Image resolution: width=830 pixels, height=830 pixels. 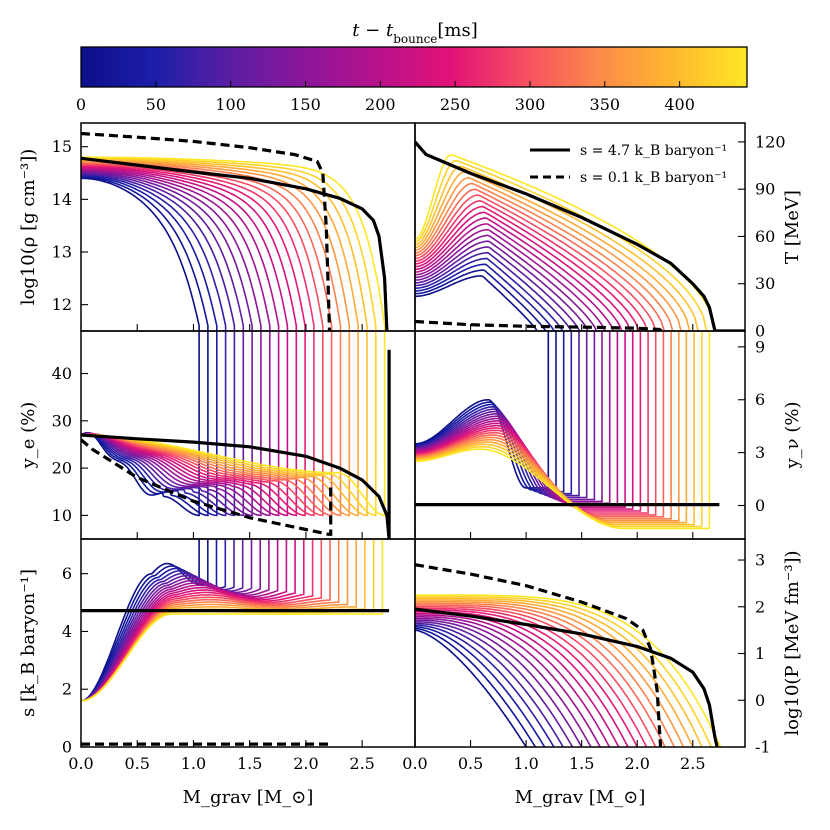 What do you see at coordinates (80, 763) in the screenshot?
I see `x-tick-label: 0.0` at bounding box center [80, 763].